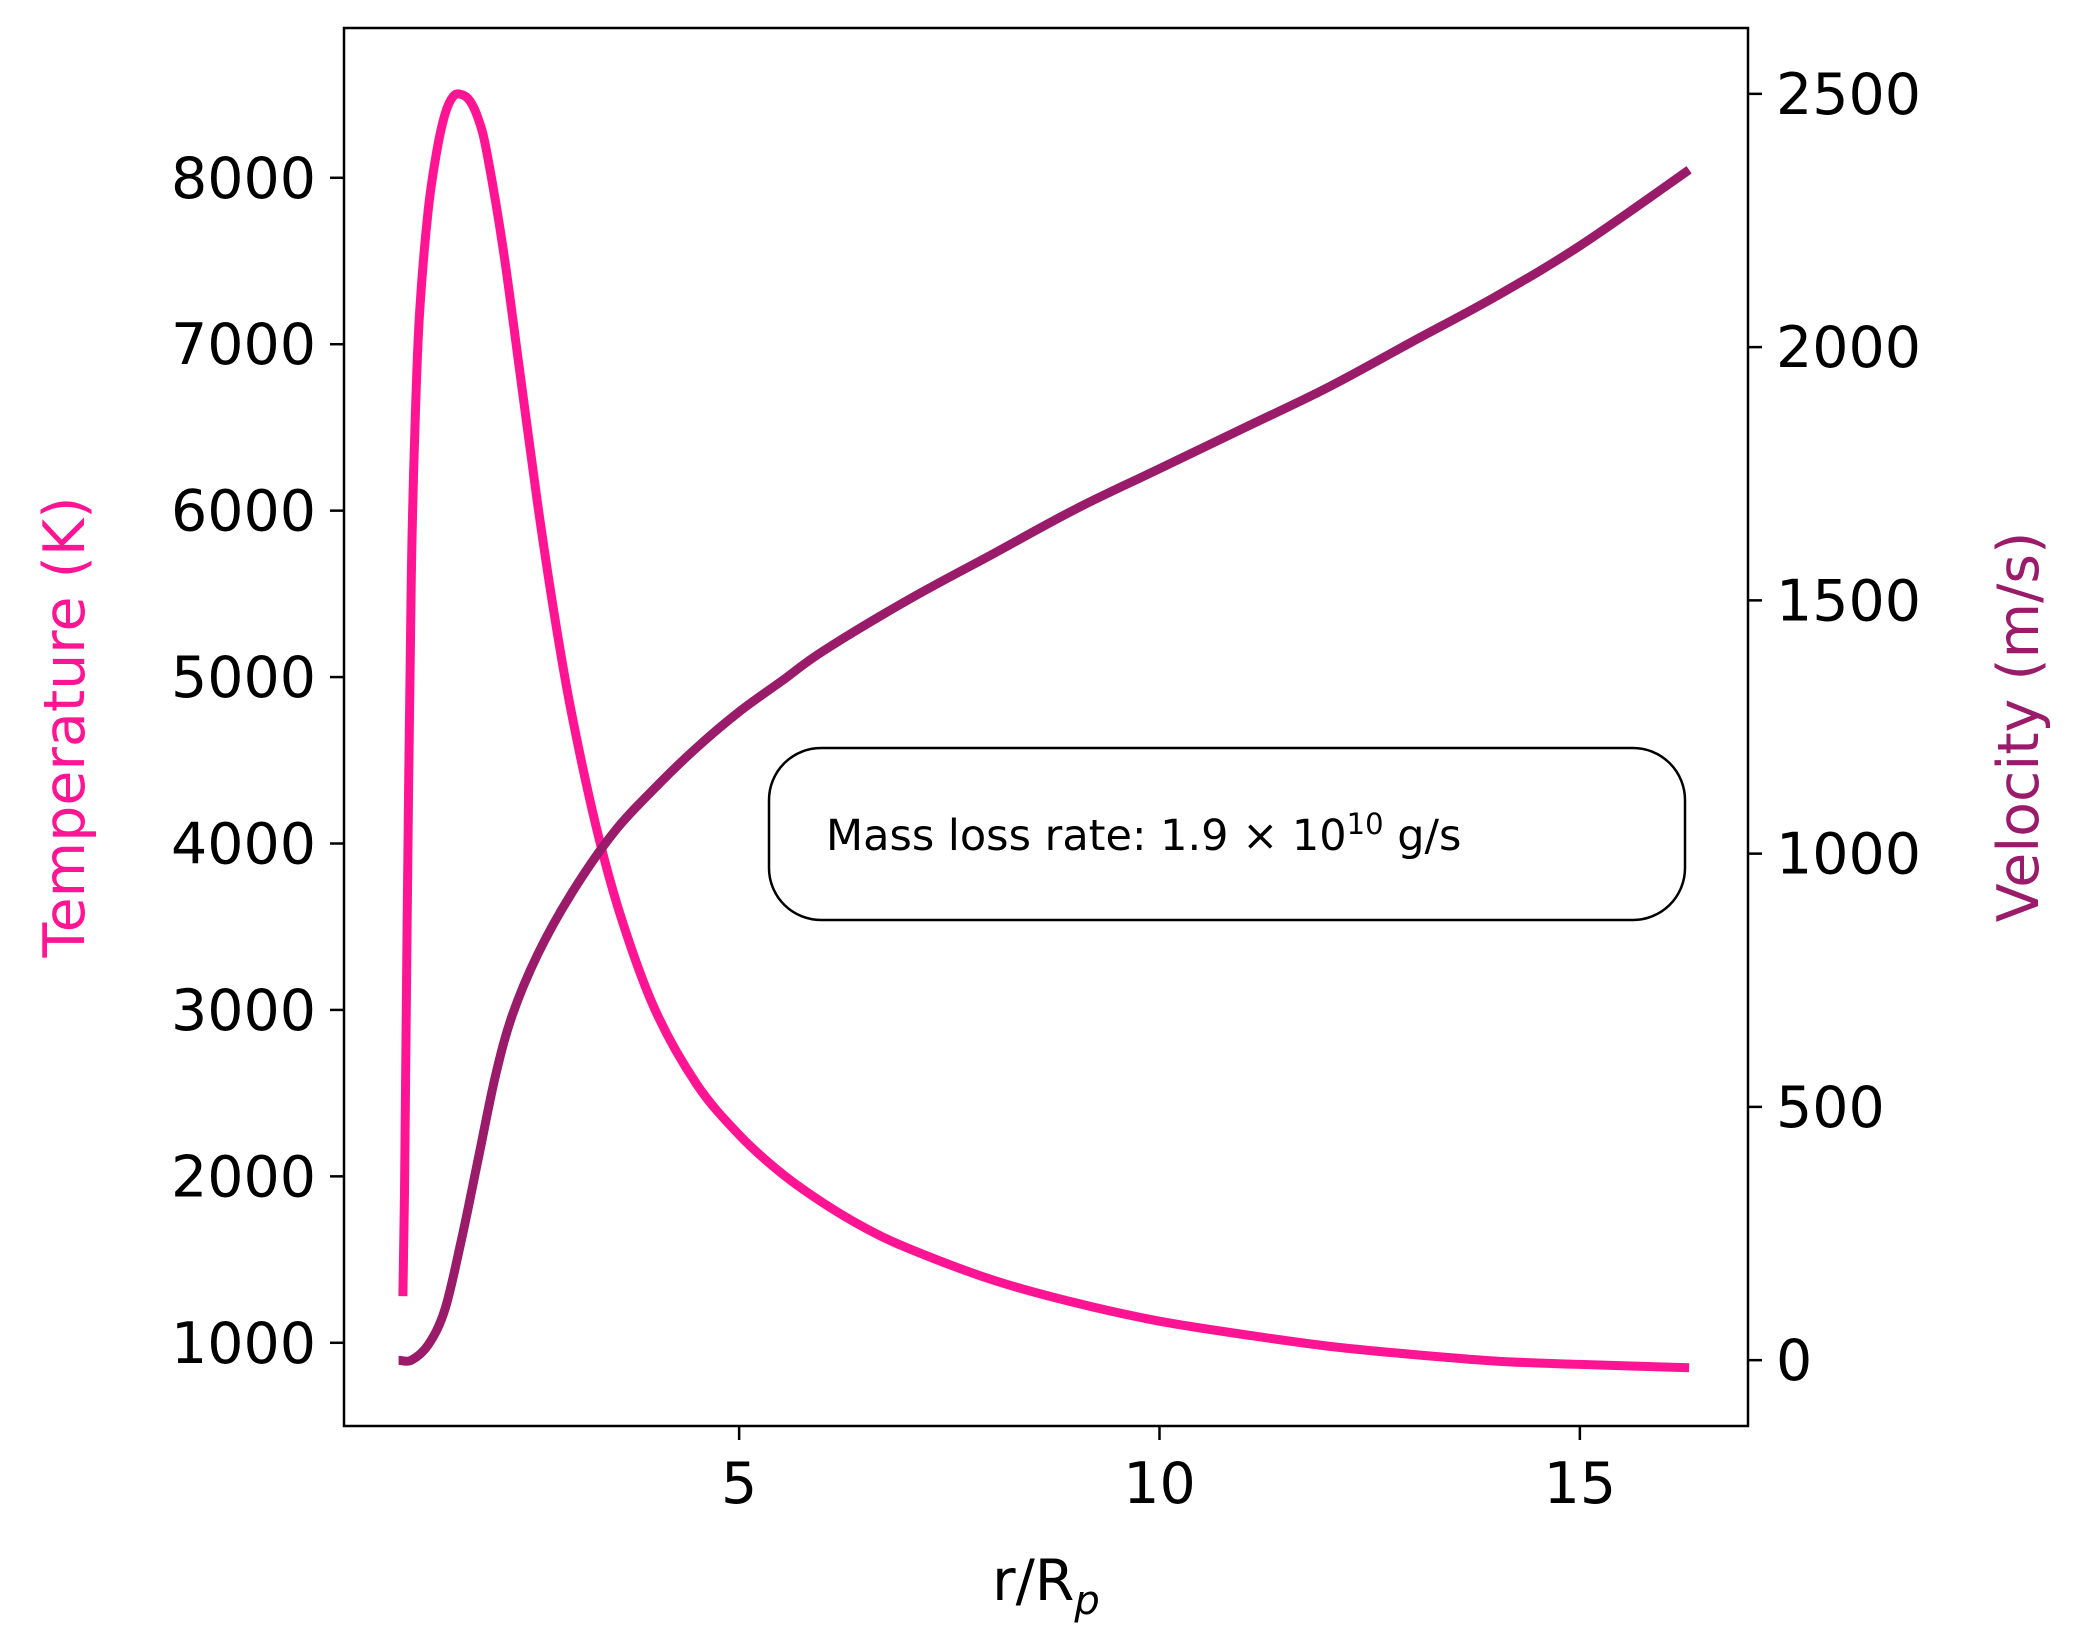 The height and width of the screenshot is (1647, 2074). Describe the element at coordinates (739, 1484) in the screenshot. I see `x-tick-label: 5` at that location.